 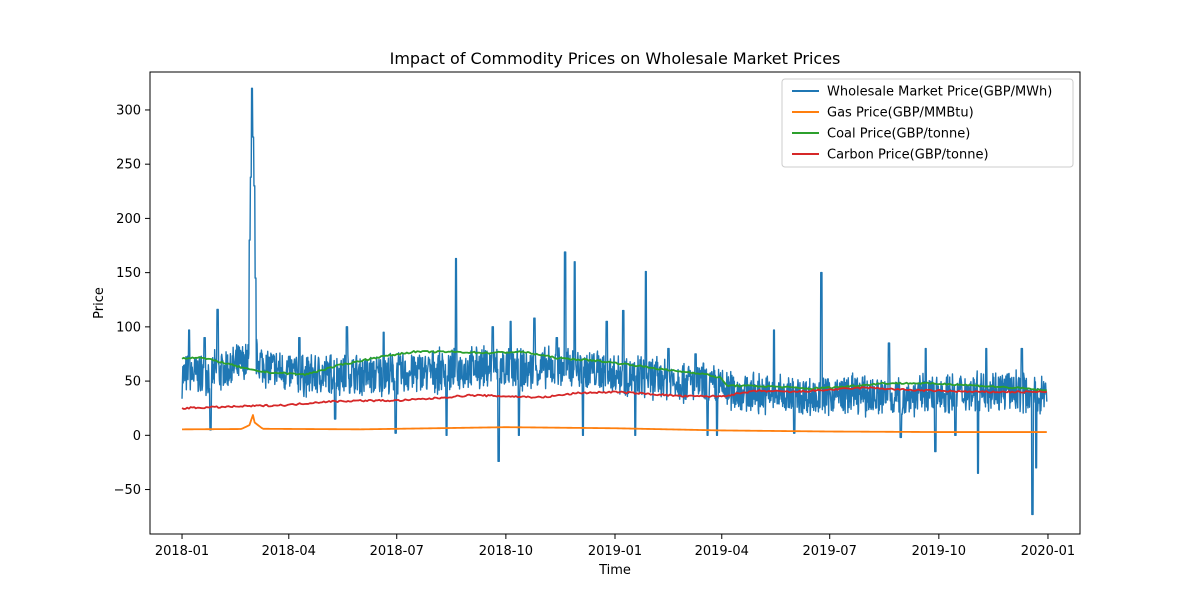 I want to click on series-line-gas, so click(x=614, y=423).